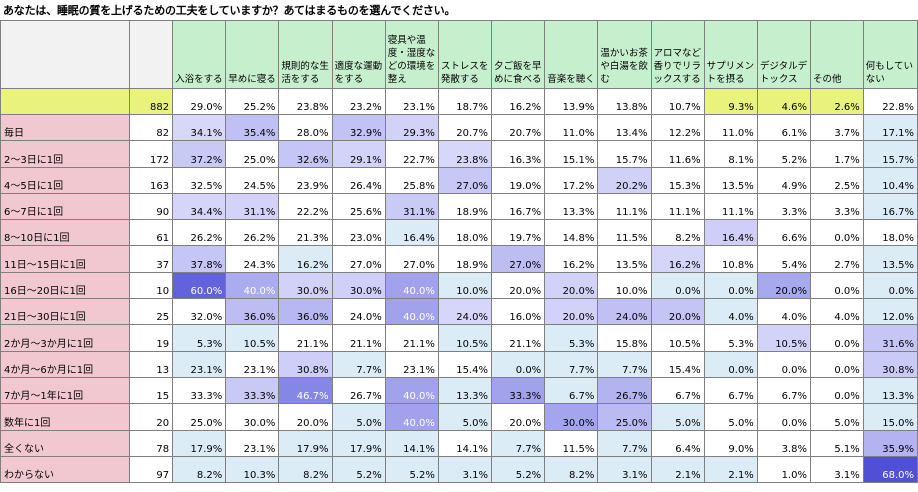 This screenshot has height=492, width=918. I want to click on table-cell: 21.1%, so click(518, 338).